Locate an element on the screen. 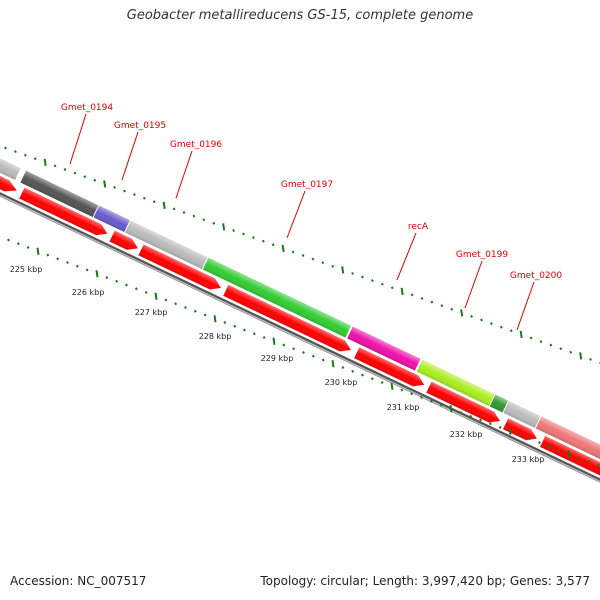  kbp-label: 229 kbp is located at coordinates (277, 358).